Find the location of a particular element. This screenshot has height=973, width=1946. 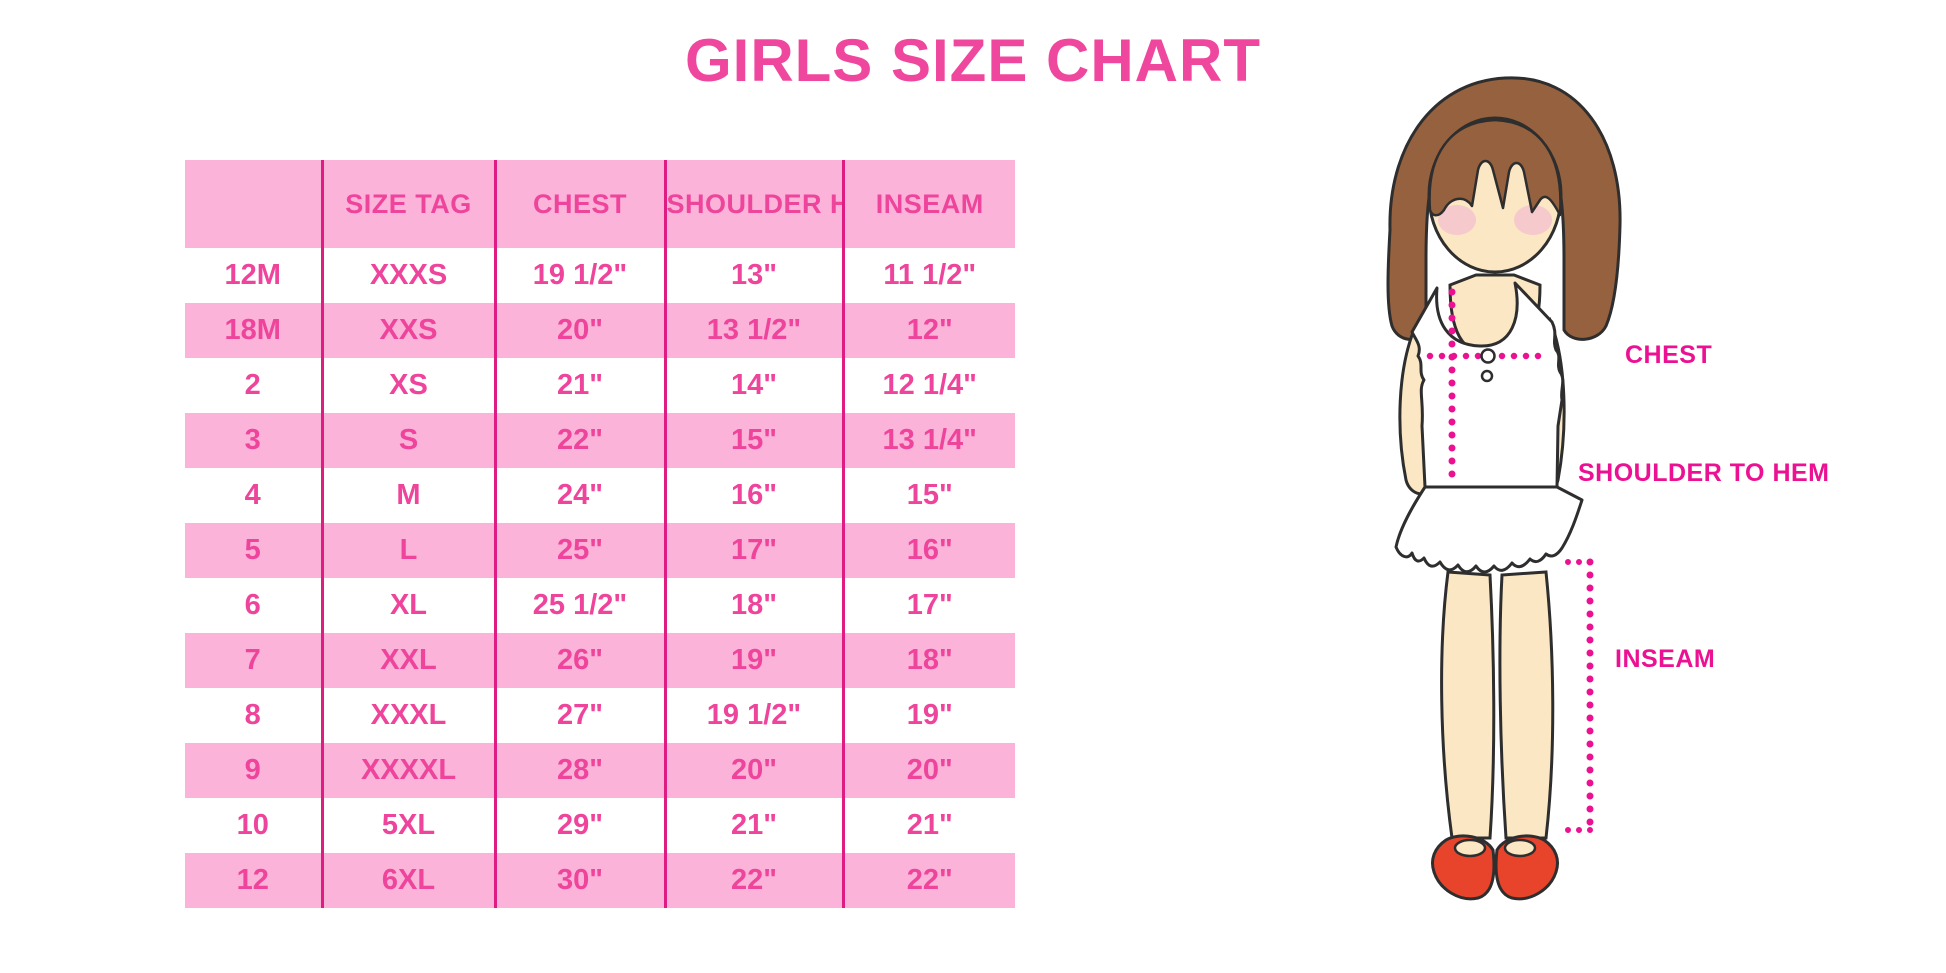

table-row: 4 M 24" 16" 15" is located at coordinates (600, 495).